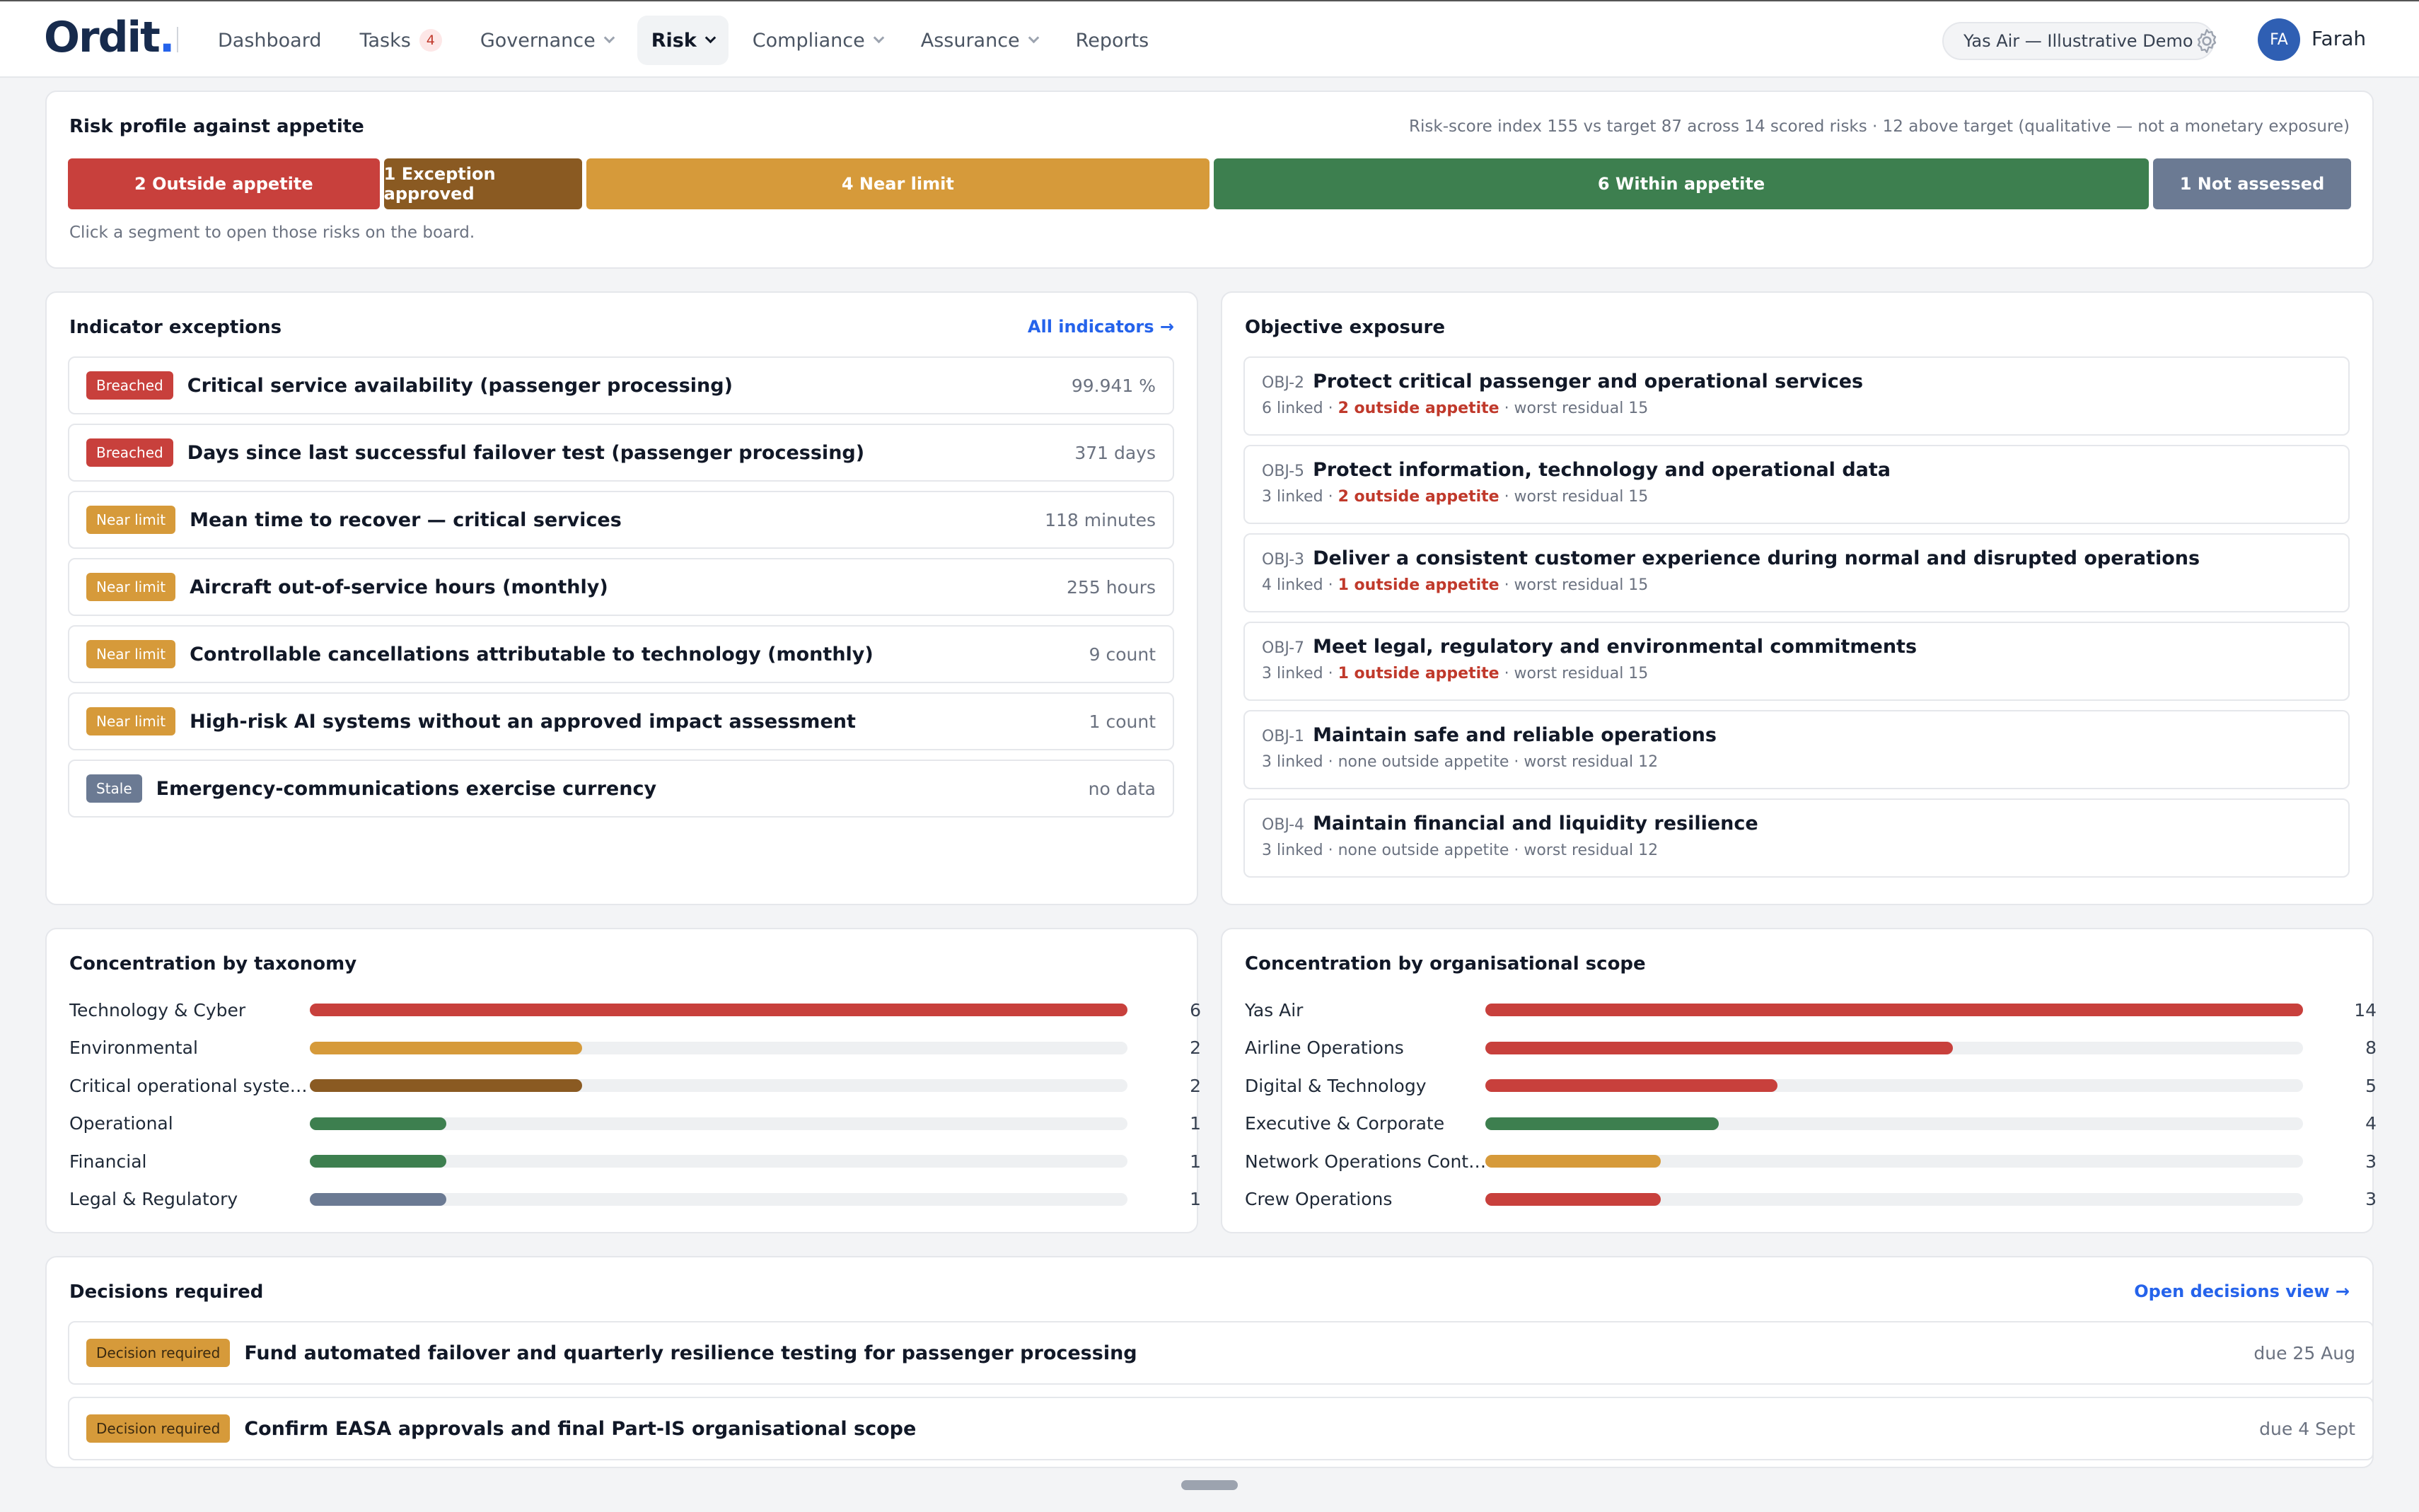  What do you see at coordinates (1300, 850) in the screenshot?
I see `objective-linked: 3 linked ·` at bounding box center [1300, 850].